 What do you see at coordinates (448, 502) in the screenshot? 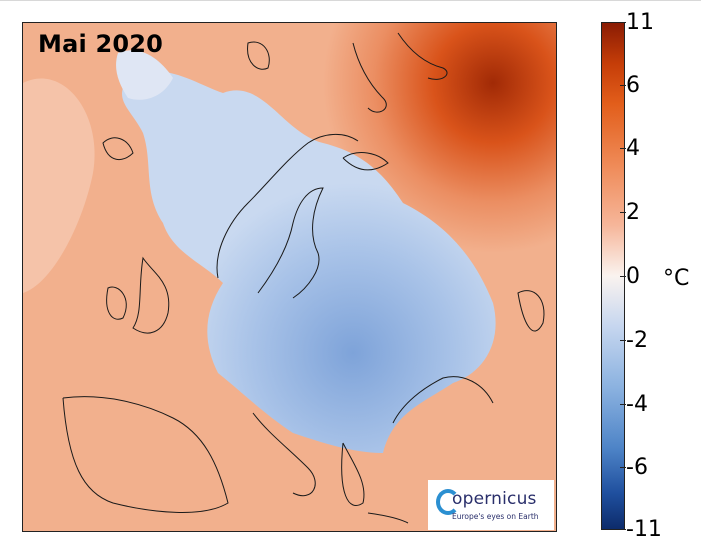
I see `copernicus-ring-icon` at bounding box center [448, 502].